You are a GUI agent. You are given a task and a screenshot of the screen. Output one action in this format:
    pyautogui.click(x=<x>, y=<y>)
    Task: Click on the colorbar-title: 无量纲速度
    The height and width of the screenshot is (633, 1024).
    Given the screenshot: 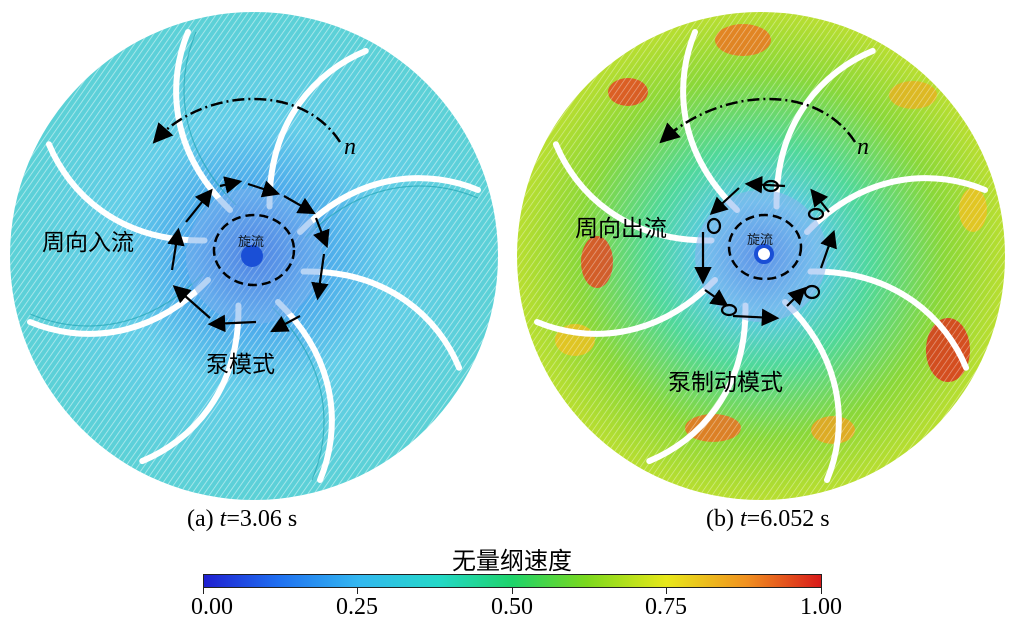 What is the action you would take?
    pyautogui.click(x=512, y=561)
    